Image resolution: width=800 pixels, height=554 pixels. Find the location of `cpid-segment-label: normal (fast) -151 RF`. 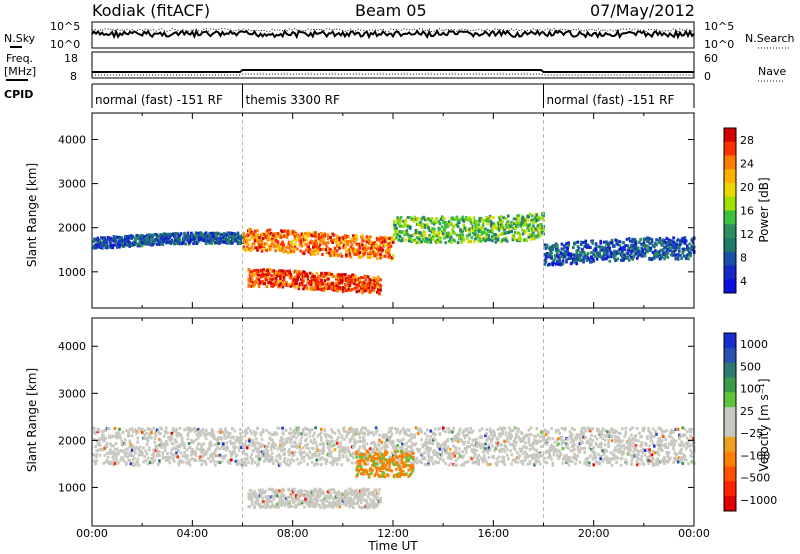

cpid-segment-label: normal (fast) -151 RF is located at coordinates (611, 100).